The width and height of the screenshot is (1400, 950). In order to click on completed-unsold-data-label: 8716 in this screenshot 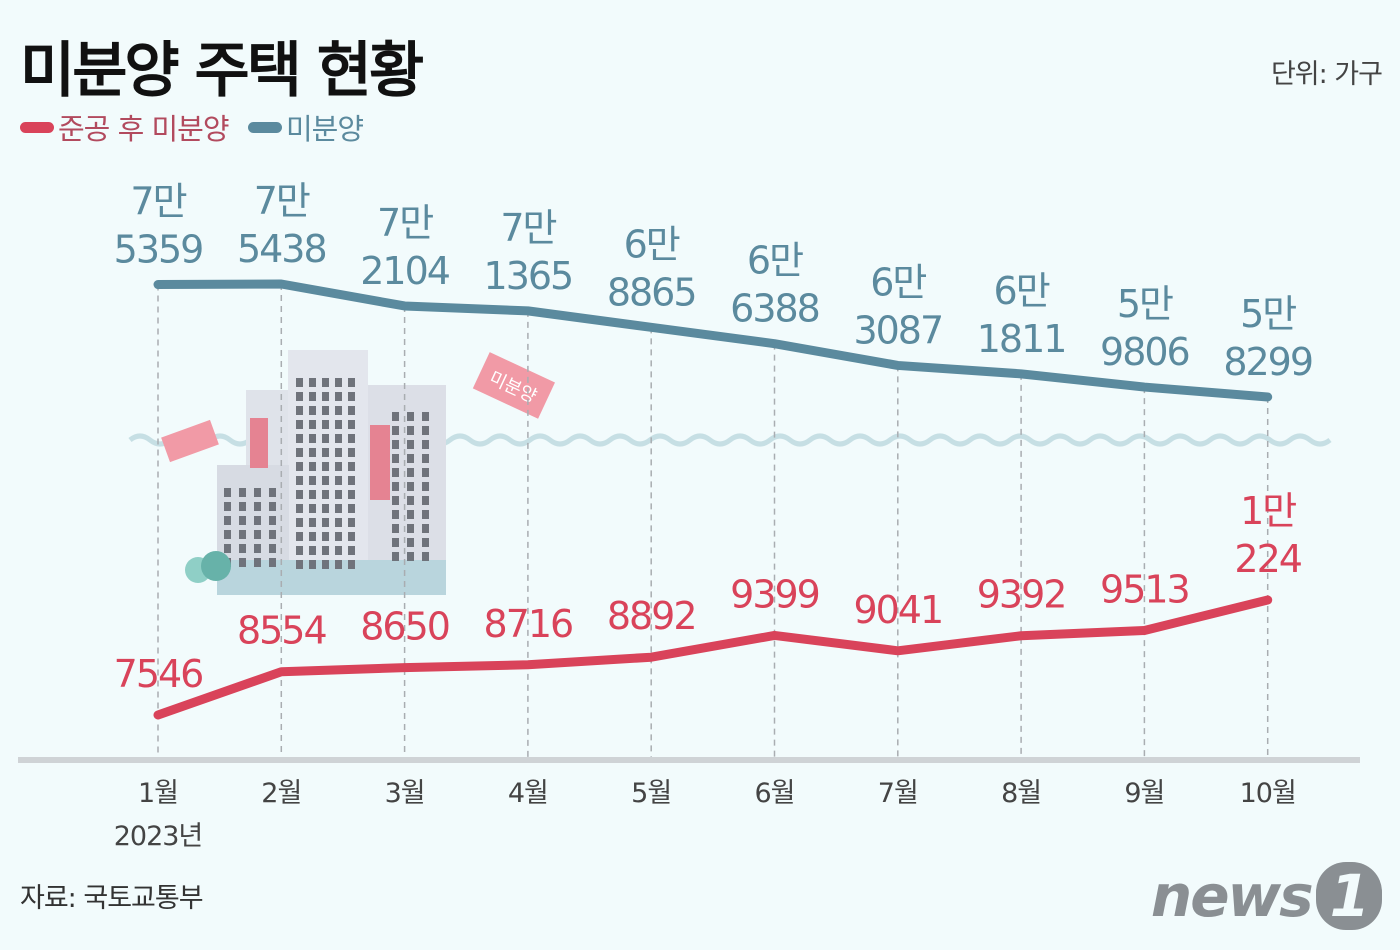, I will do `click(528, 624)`.